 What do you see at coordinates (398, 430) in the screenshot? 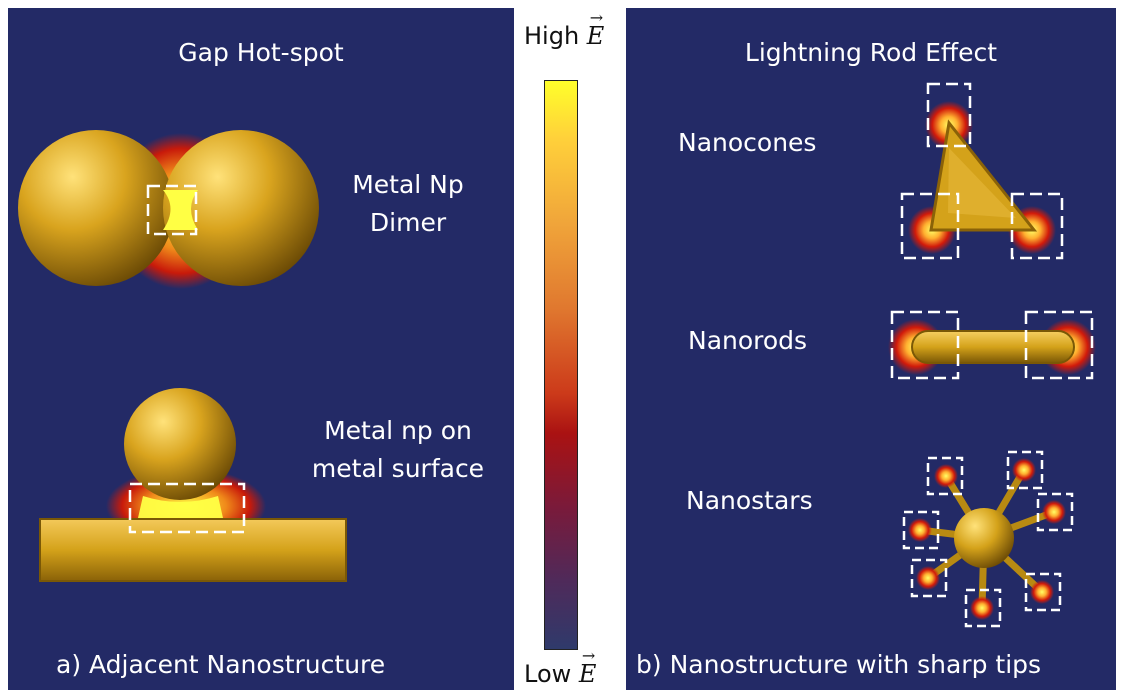
I see `surface-label-line1: Metal np on` at bounding box center [398, 430].